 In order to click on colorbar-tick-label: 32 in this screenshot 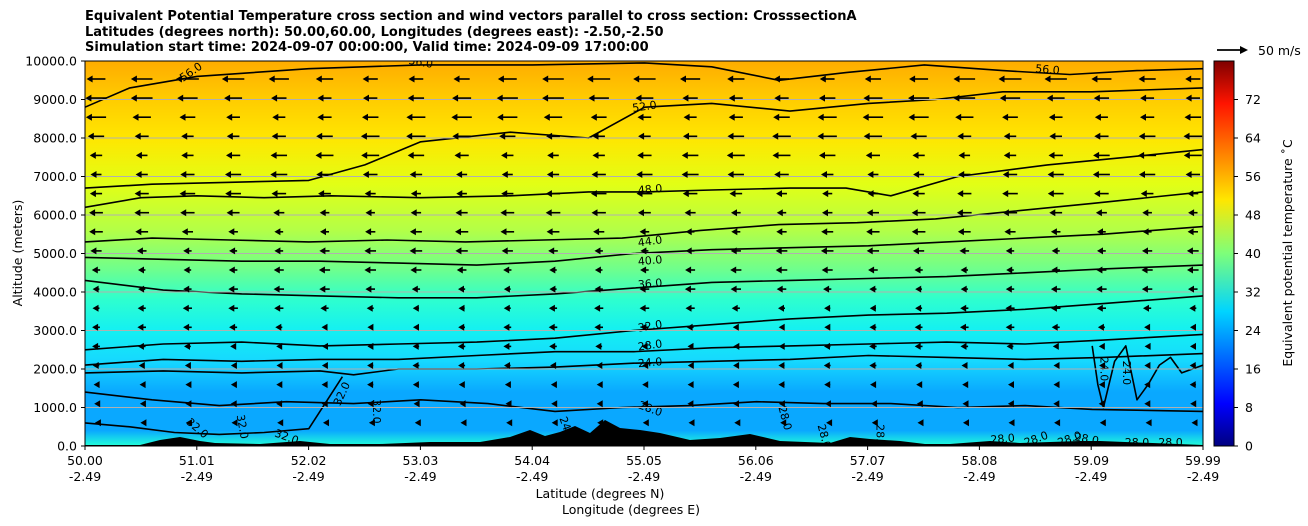, I will do `click(1253, 292)`.